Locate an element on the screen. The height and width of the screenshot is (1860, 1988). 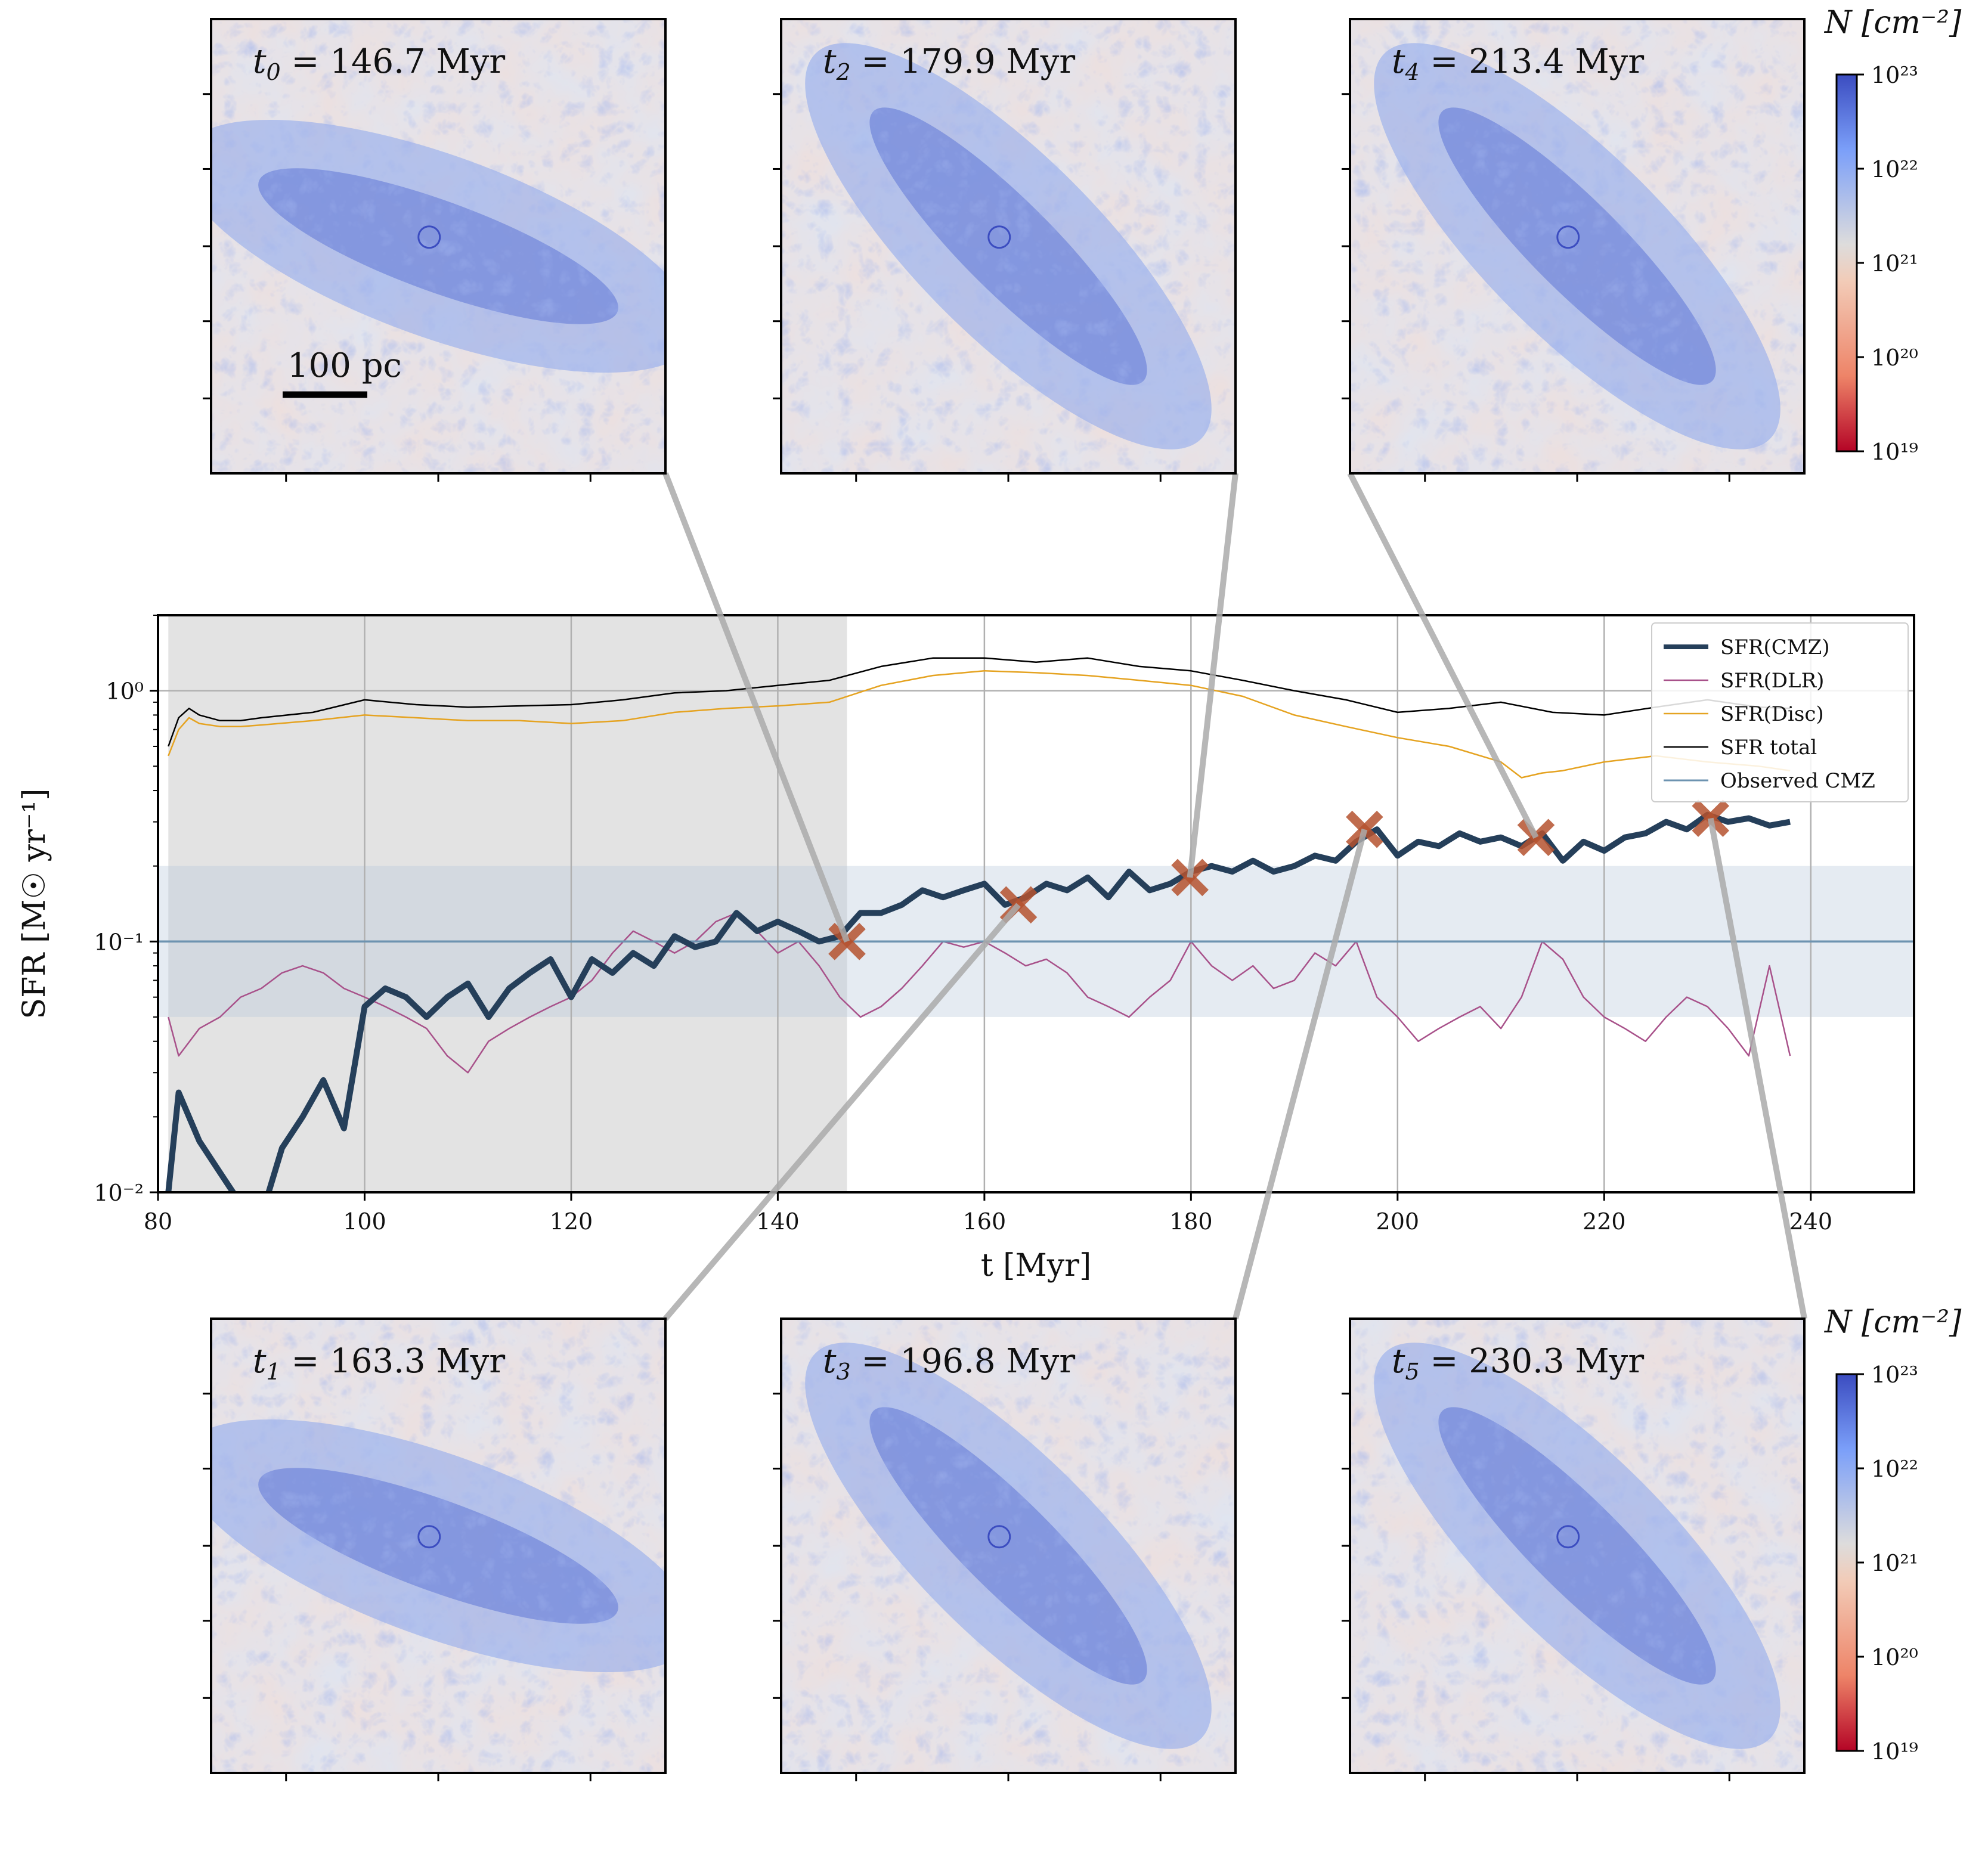
x-tick-label: 100 is located at coordinates (365, 1221).